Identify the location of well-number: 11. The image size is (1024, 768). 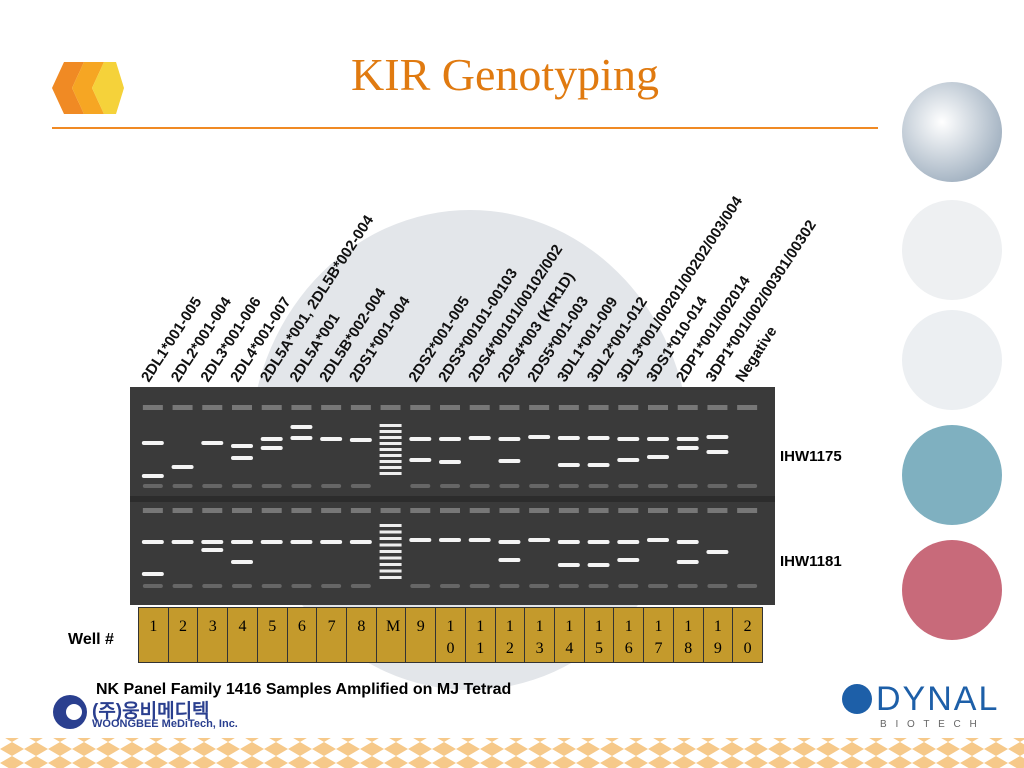
(480, 637).